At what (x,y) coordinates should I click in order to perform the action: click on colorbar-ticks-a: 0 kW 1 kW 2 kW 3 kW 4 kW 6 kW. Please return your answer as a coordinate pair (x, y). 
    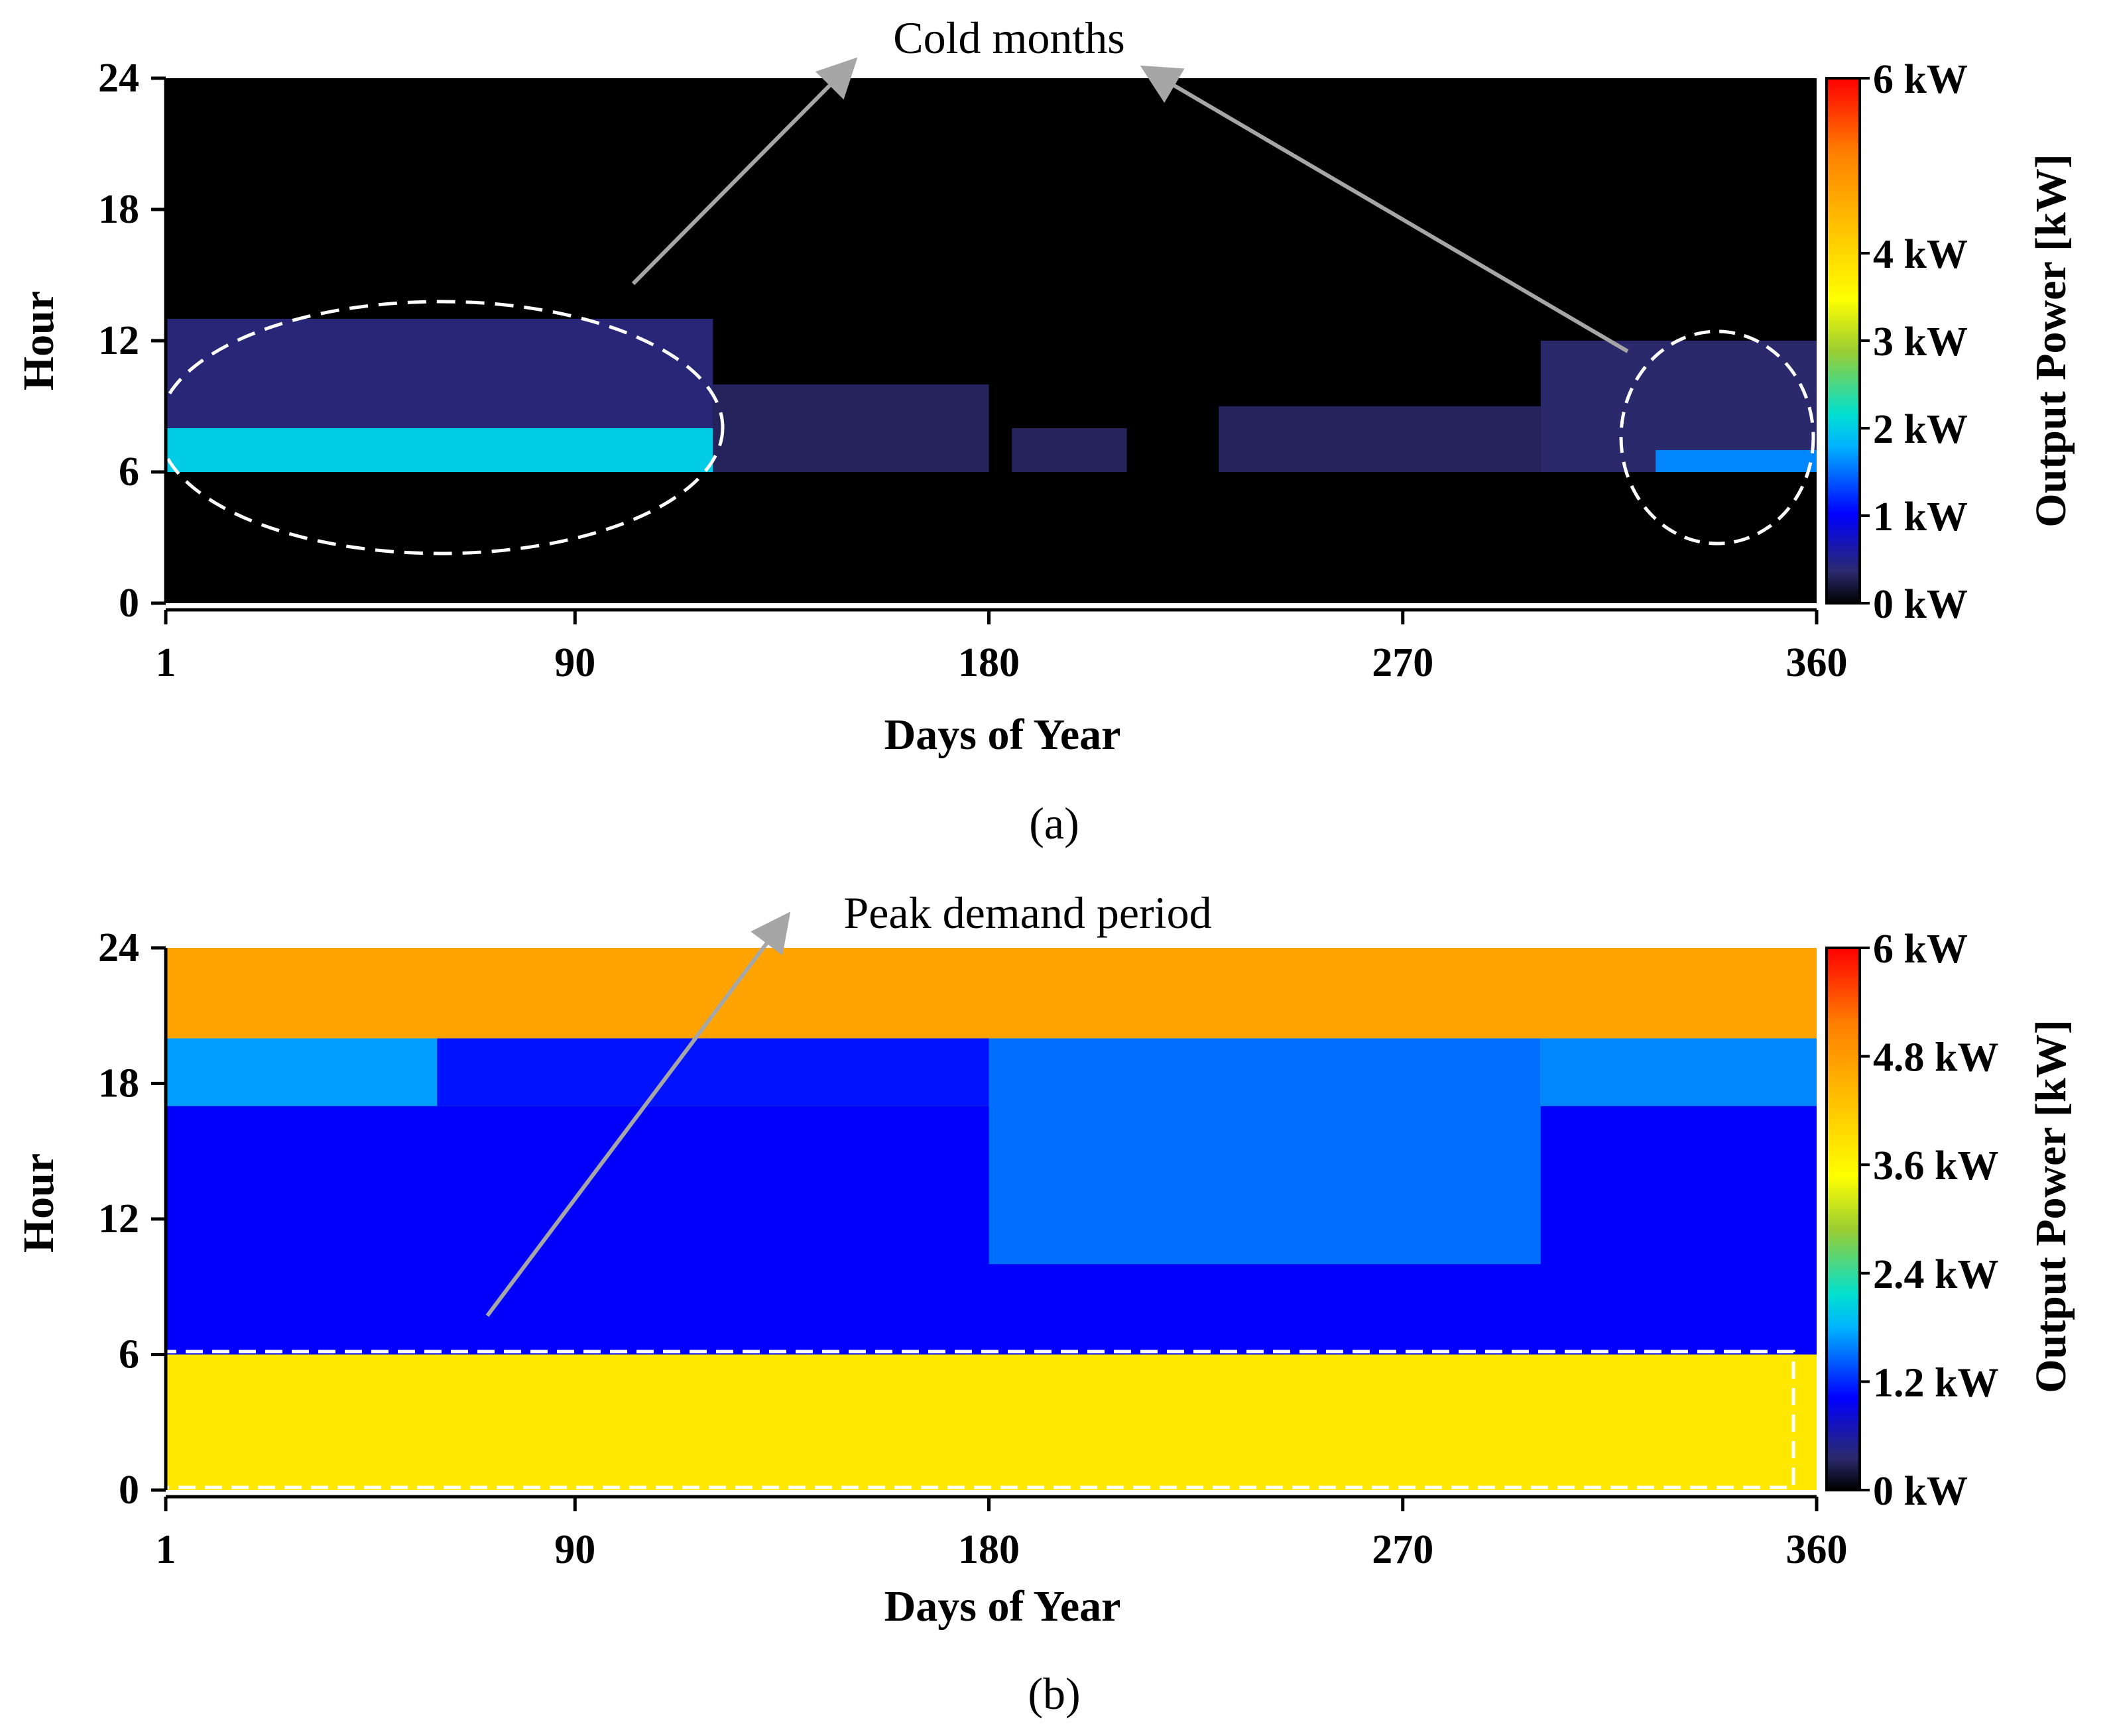
    Looking at the image, I should click on (1914, 342).